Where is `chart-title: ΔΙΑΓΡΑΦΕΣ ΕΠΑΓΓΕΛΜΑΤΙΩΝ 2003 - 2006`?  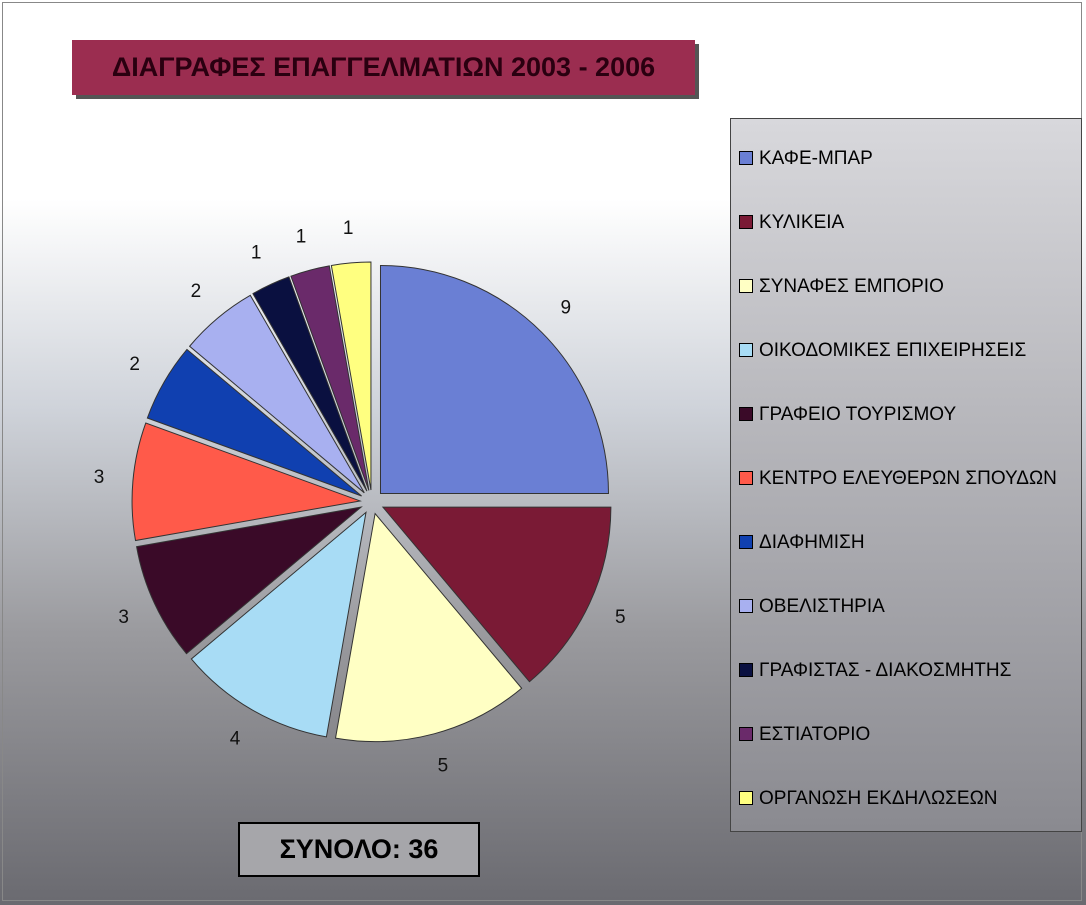
chart-title: ΔΙΑΓΡΑΦΕΣ ΕΠΑΓΓΕΛΜΑΤΙΩΝ 2003 - 2006 is located at coordinates (383, 67).